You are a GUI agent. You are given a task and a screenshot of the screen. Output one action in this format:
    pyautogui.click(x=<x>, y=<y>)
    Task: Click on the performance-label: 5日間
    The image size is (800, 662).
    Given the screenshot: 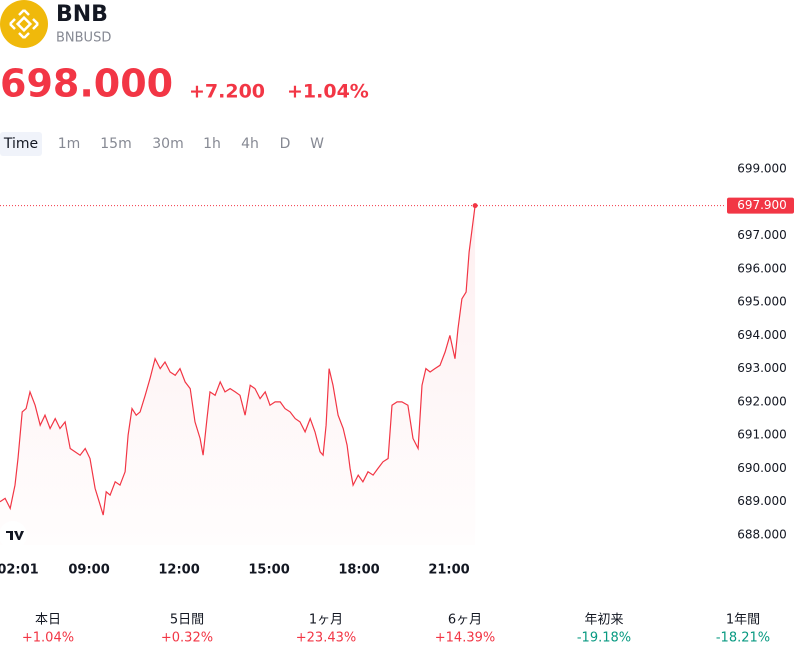 What is the action you would take?
    pyautogui.click(x=187, y=620)
    